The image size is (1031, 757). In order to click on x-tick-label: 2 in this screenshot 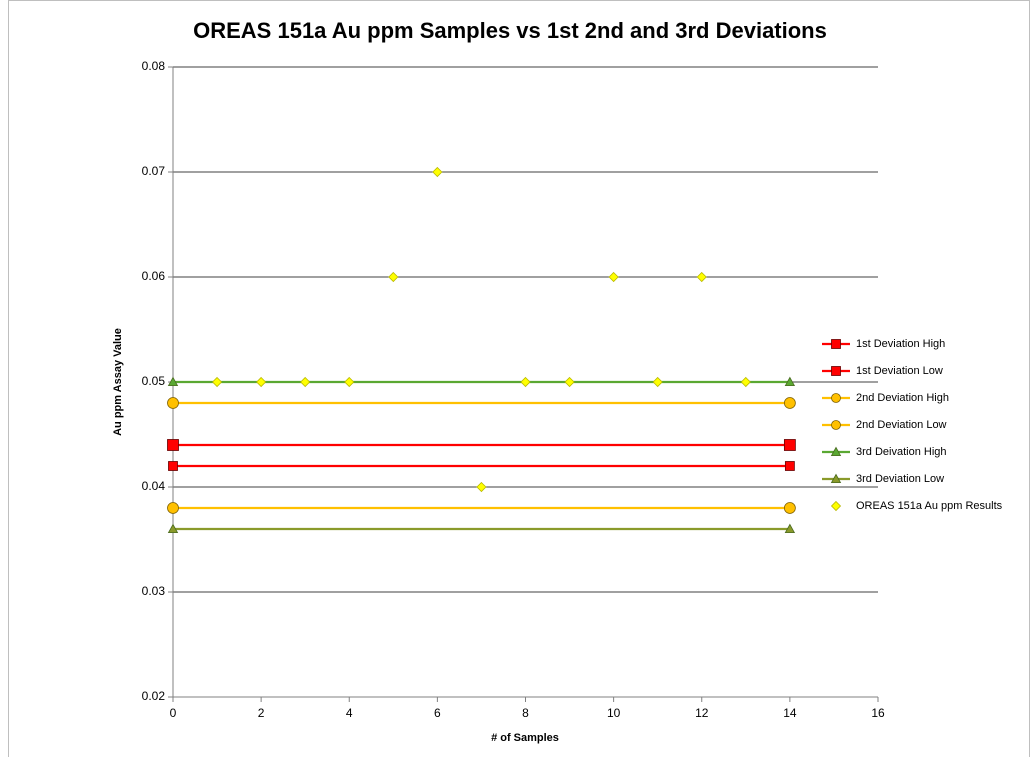, I will do `click(261, 713)`.